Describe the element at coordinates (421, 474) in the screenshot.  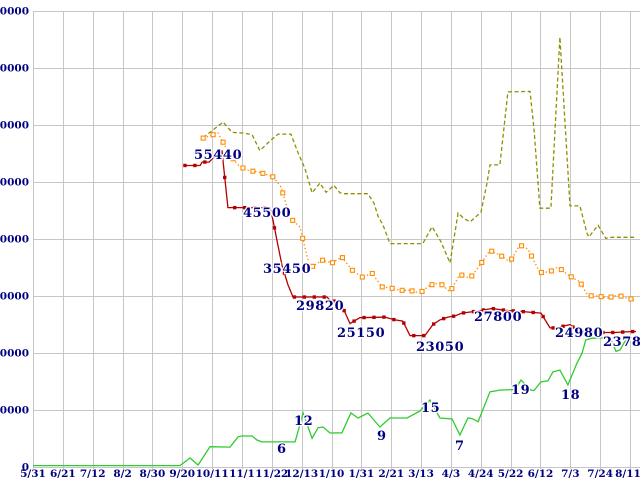
I see `x-tick-label: 3/13` at that location.